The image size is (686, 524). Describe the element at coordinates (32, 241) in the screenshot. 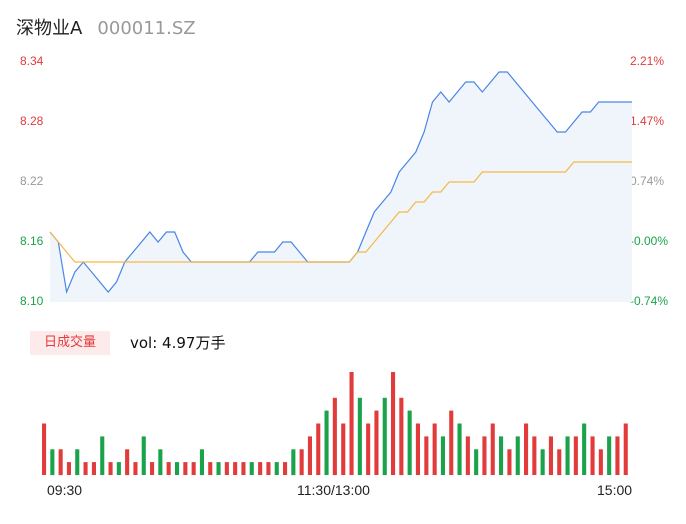

I see `price-tick: 8.16` at that location.